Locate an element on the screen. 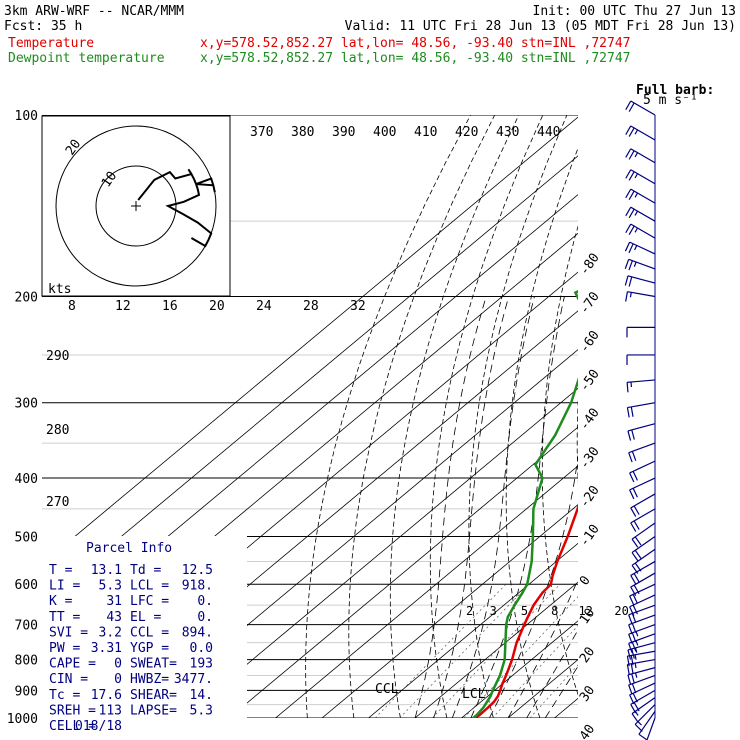 The width and height of the screenshot is (740, 740). dry-adiabat-label: 280 is located at coordinates (57, 430).